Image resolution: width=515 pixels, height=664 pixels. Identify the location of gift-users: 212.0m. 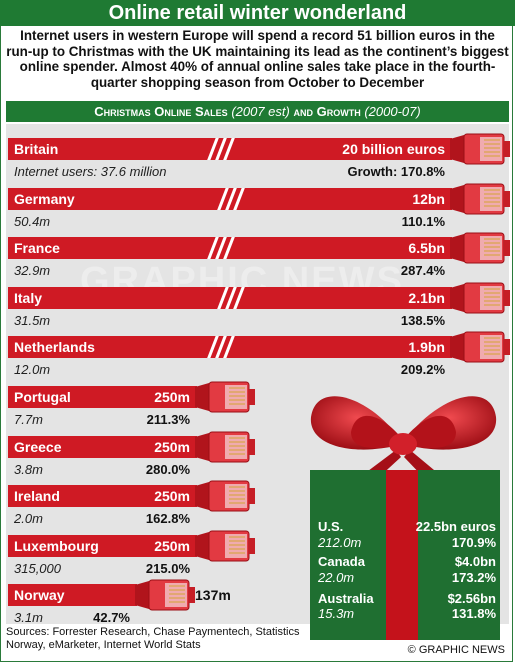
(340, 542).